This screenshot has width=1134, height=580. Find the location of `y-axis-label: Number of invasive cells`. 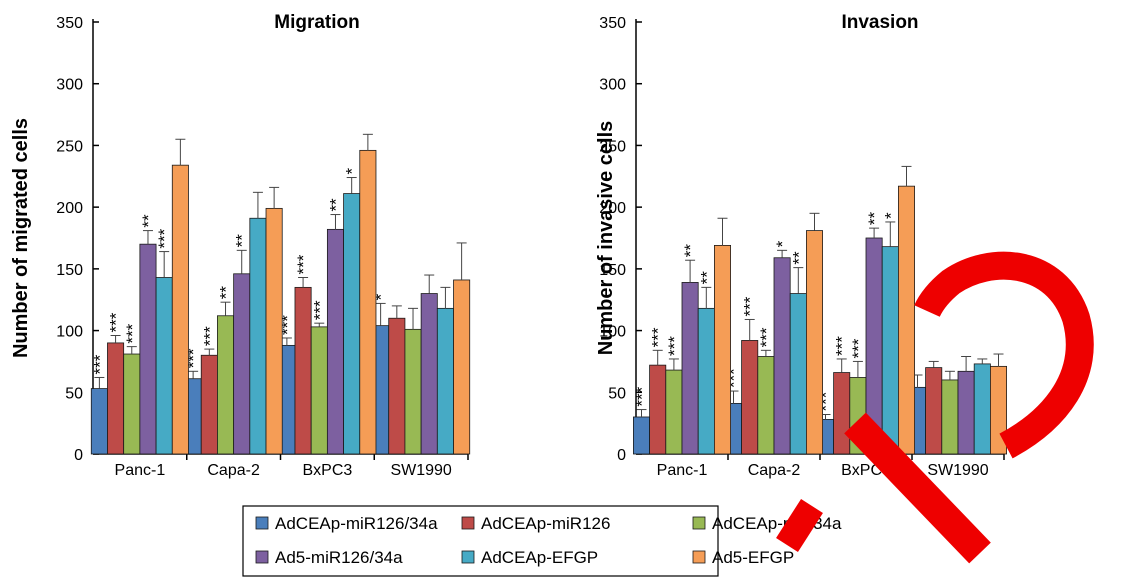

y-axis-label: Number of invasive cells is located at coordinates (606, 238).